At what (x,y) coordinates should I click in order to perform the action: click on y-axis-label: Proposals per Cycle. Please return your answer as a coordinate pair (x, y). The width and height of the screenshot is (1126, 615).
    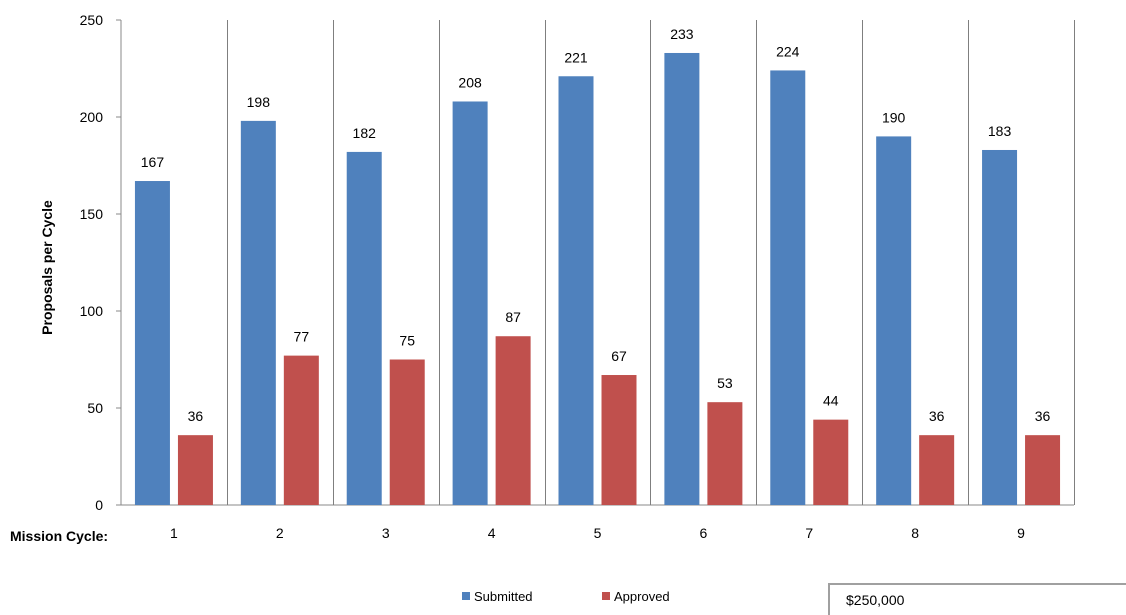
    Looking at the image, I should click on (47, 267).